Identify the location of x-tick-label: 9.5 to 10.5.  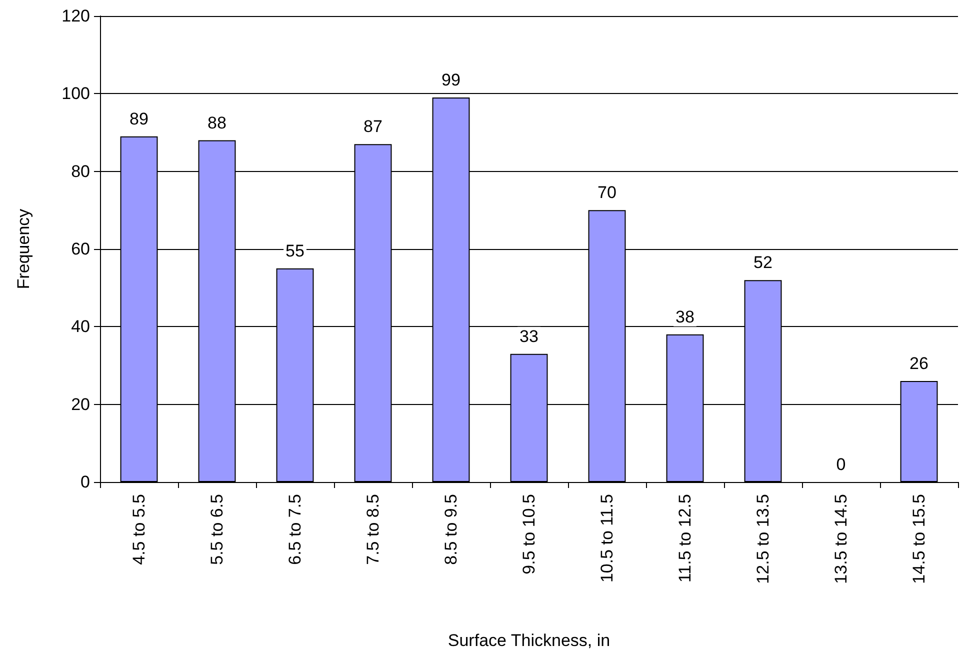
(529, 534).